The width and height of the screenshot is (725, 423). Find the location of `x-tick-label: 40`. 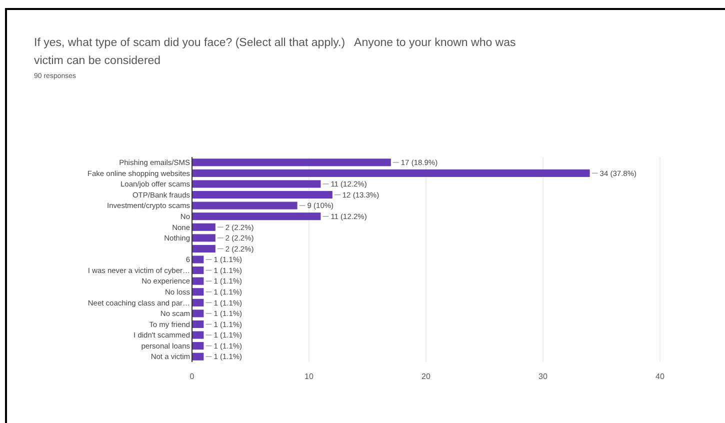

x-tick-label: 40 is located at coordinates (660, 376).